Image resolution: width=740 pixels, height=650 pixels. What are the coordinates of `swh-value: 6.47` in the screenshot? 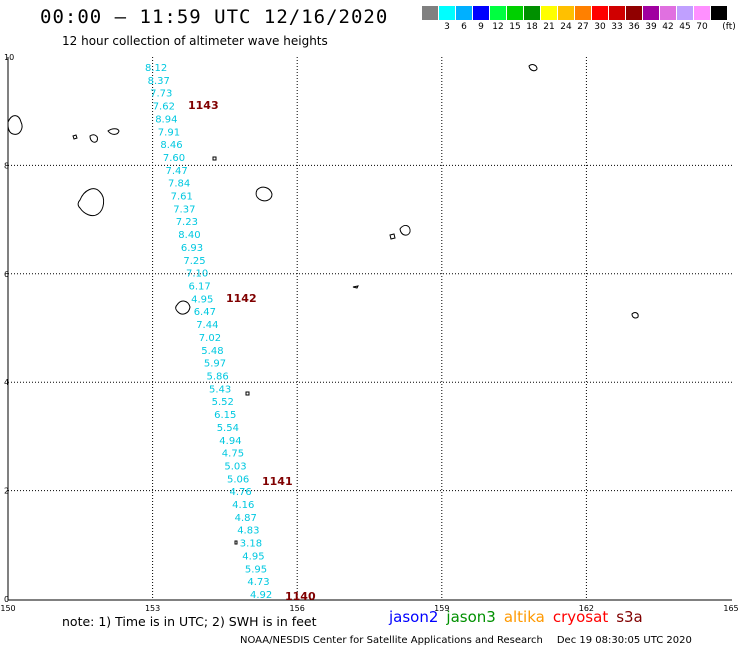 It's located at (205, 312).